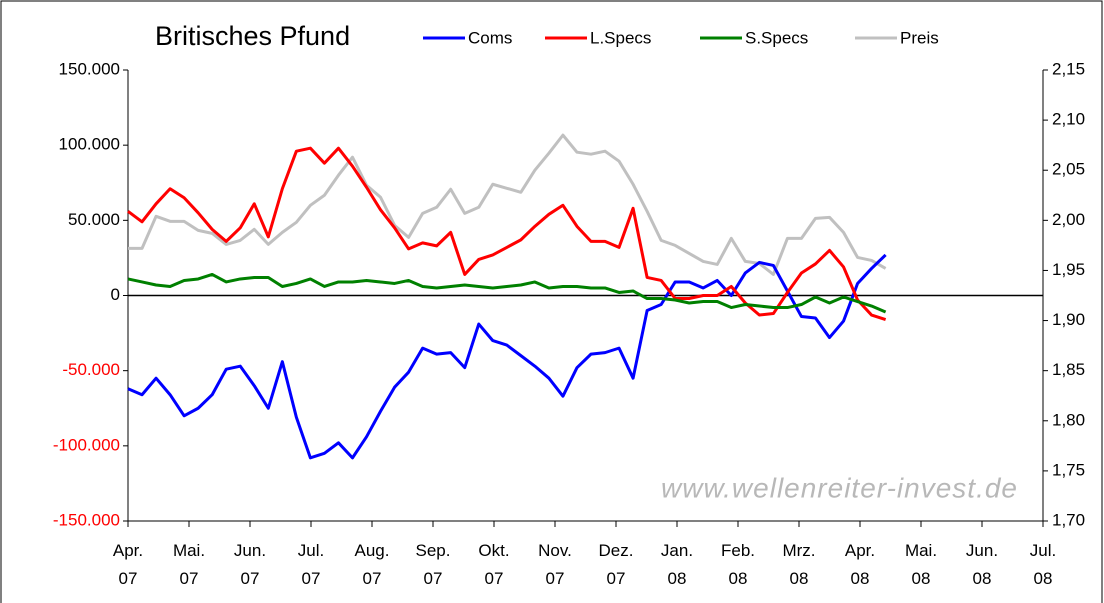 This screenshot has width=1104, height=603. I want to click on x-tick-label: Feb. 08, so click(738, 564).